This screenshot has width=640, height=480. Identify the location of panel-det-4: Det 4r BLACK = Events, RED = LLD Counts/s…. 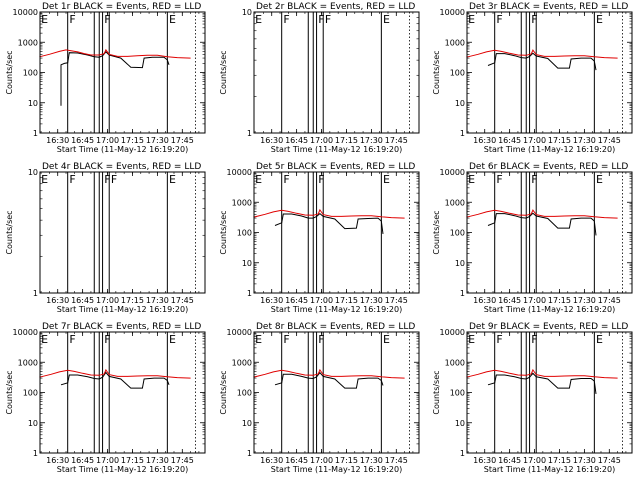
(105, 238).